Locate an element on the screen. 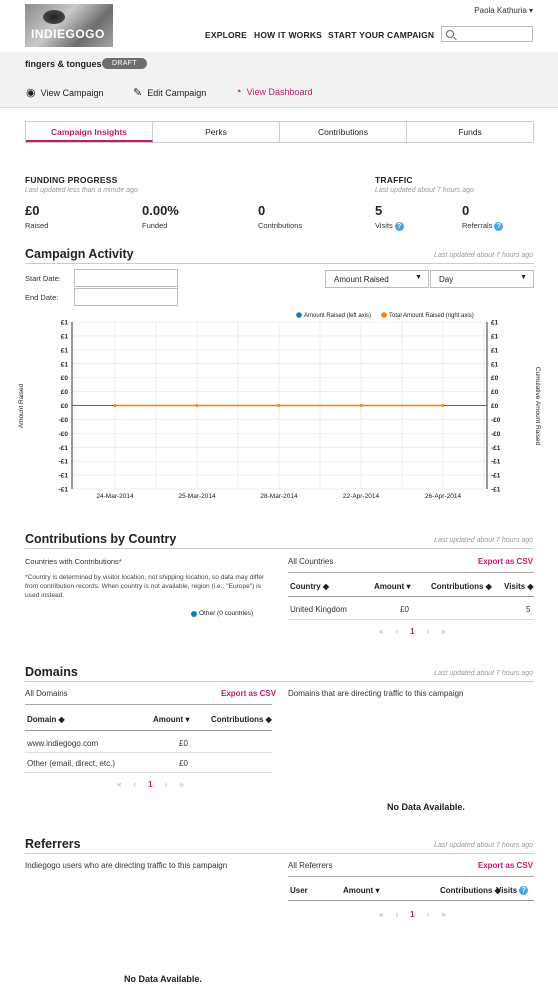  x-tick-label: 22-Apr-2014 is located at coordinates (361, 496).